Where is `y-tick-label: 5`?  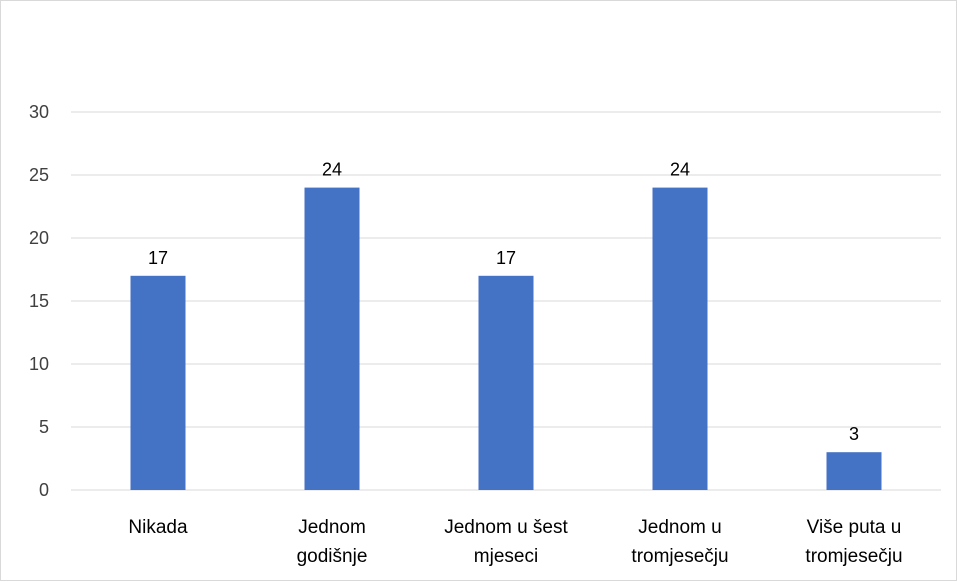
y-tick-label: 5 is located at coordinates (44, 427).